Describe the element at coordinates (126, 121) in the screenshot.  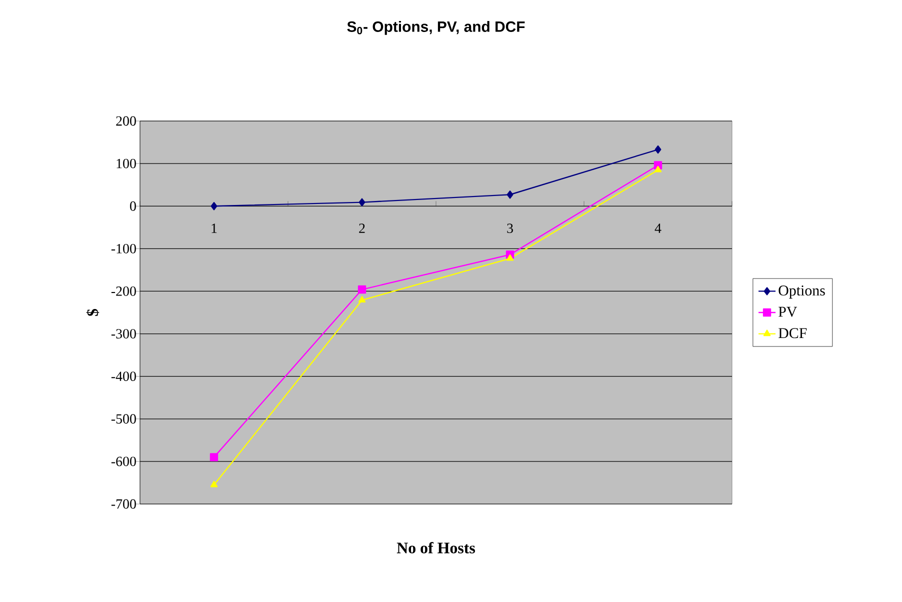
I see `y-tick-label: 200` at that location.